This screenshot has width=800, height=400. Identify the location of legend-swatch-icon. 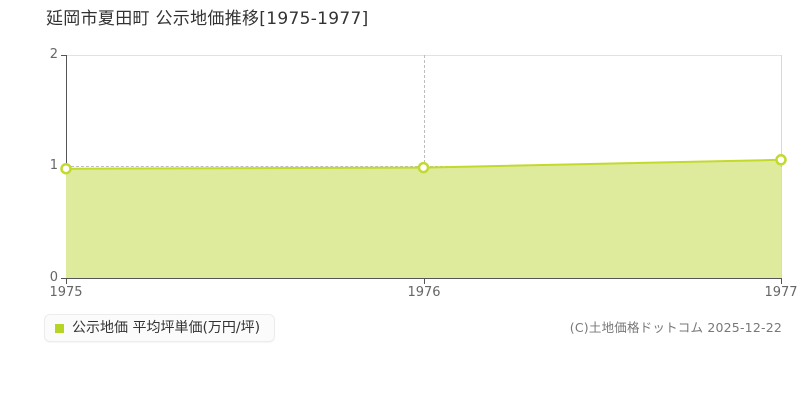
(59, 328).